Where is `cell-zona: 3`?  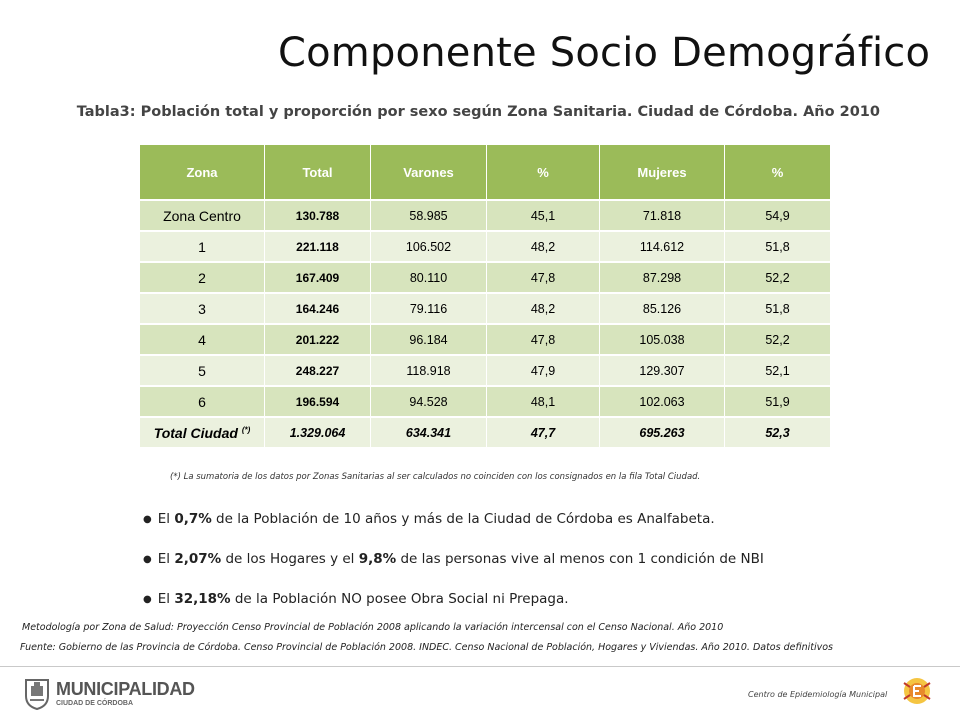
cell-zona: 3 is located at coordinates (202, 308).